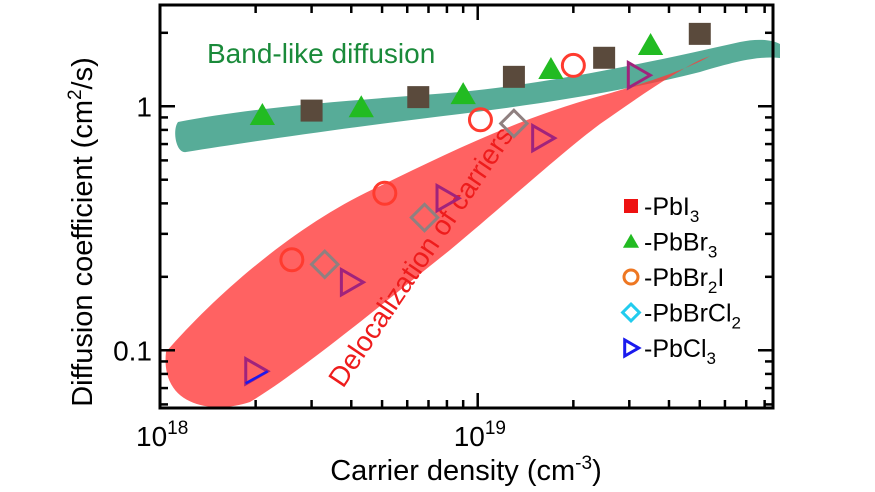  Describe the element at coordinates (257, 377) in the screenshot. I see `pbcl3-edge-mark` at that location.